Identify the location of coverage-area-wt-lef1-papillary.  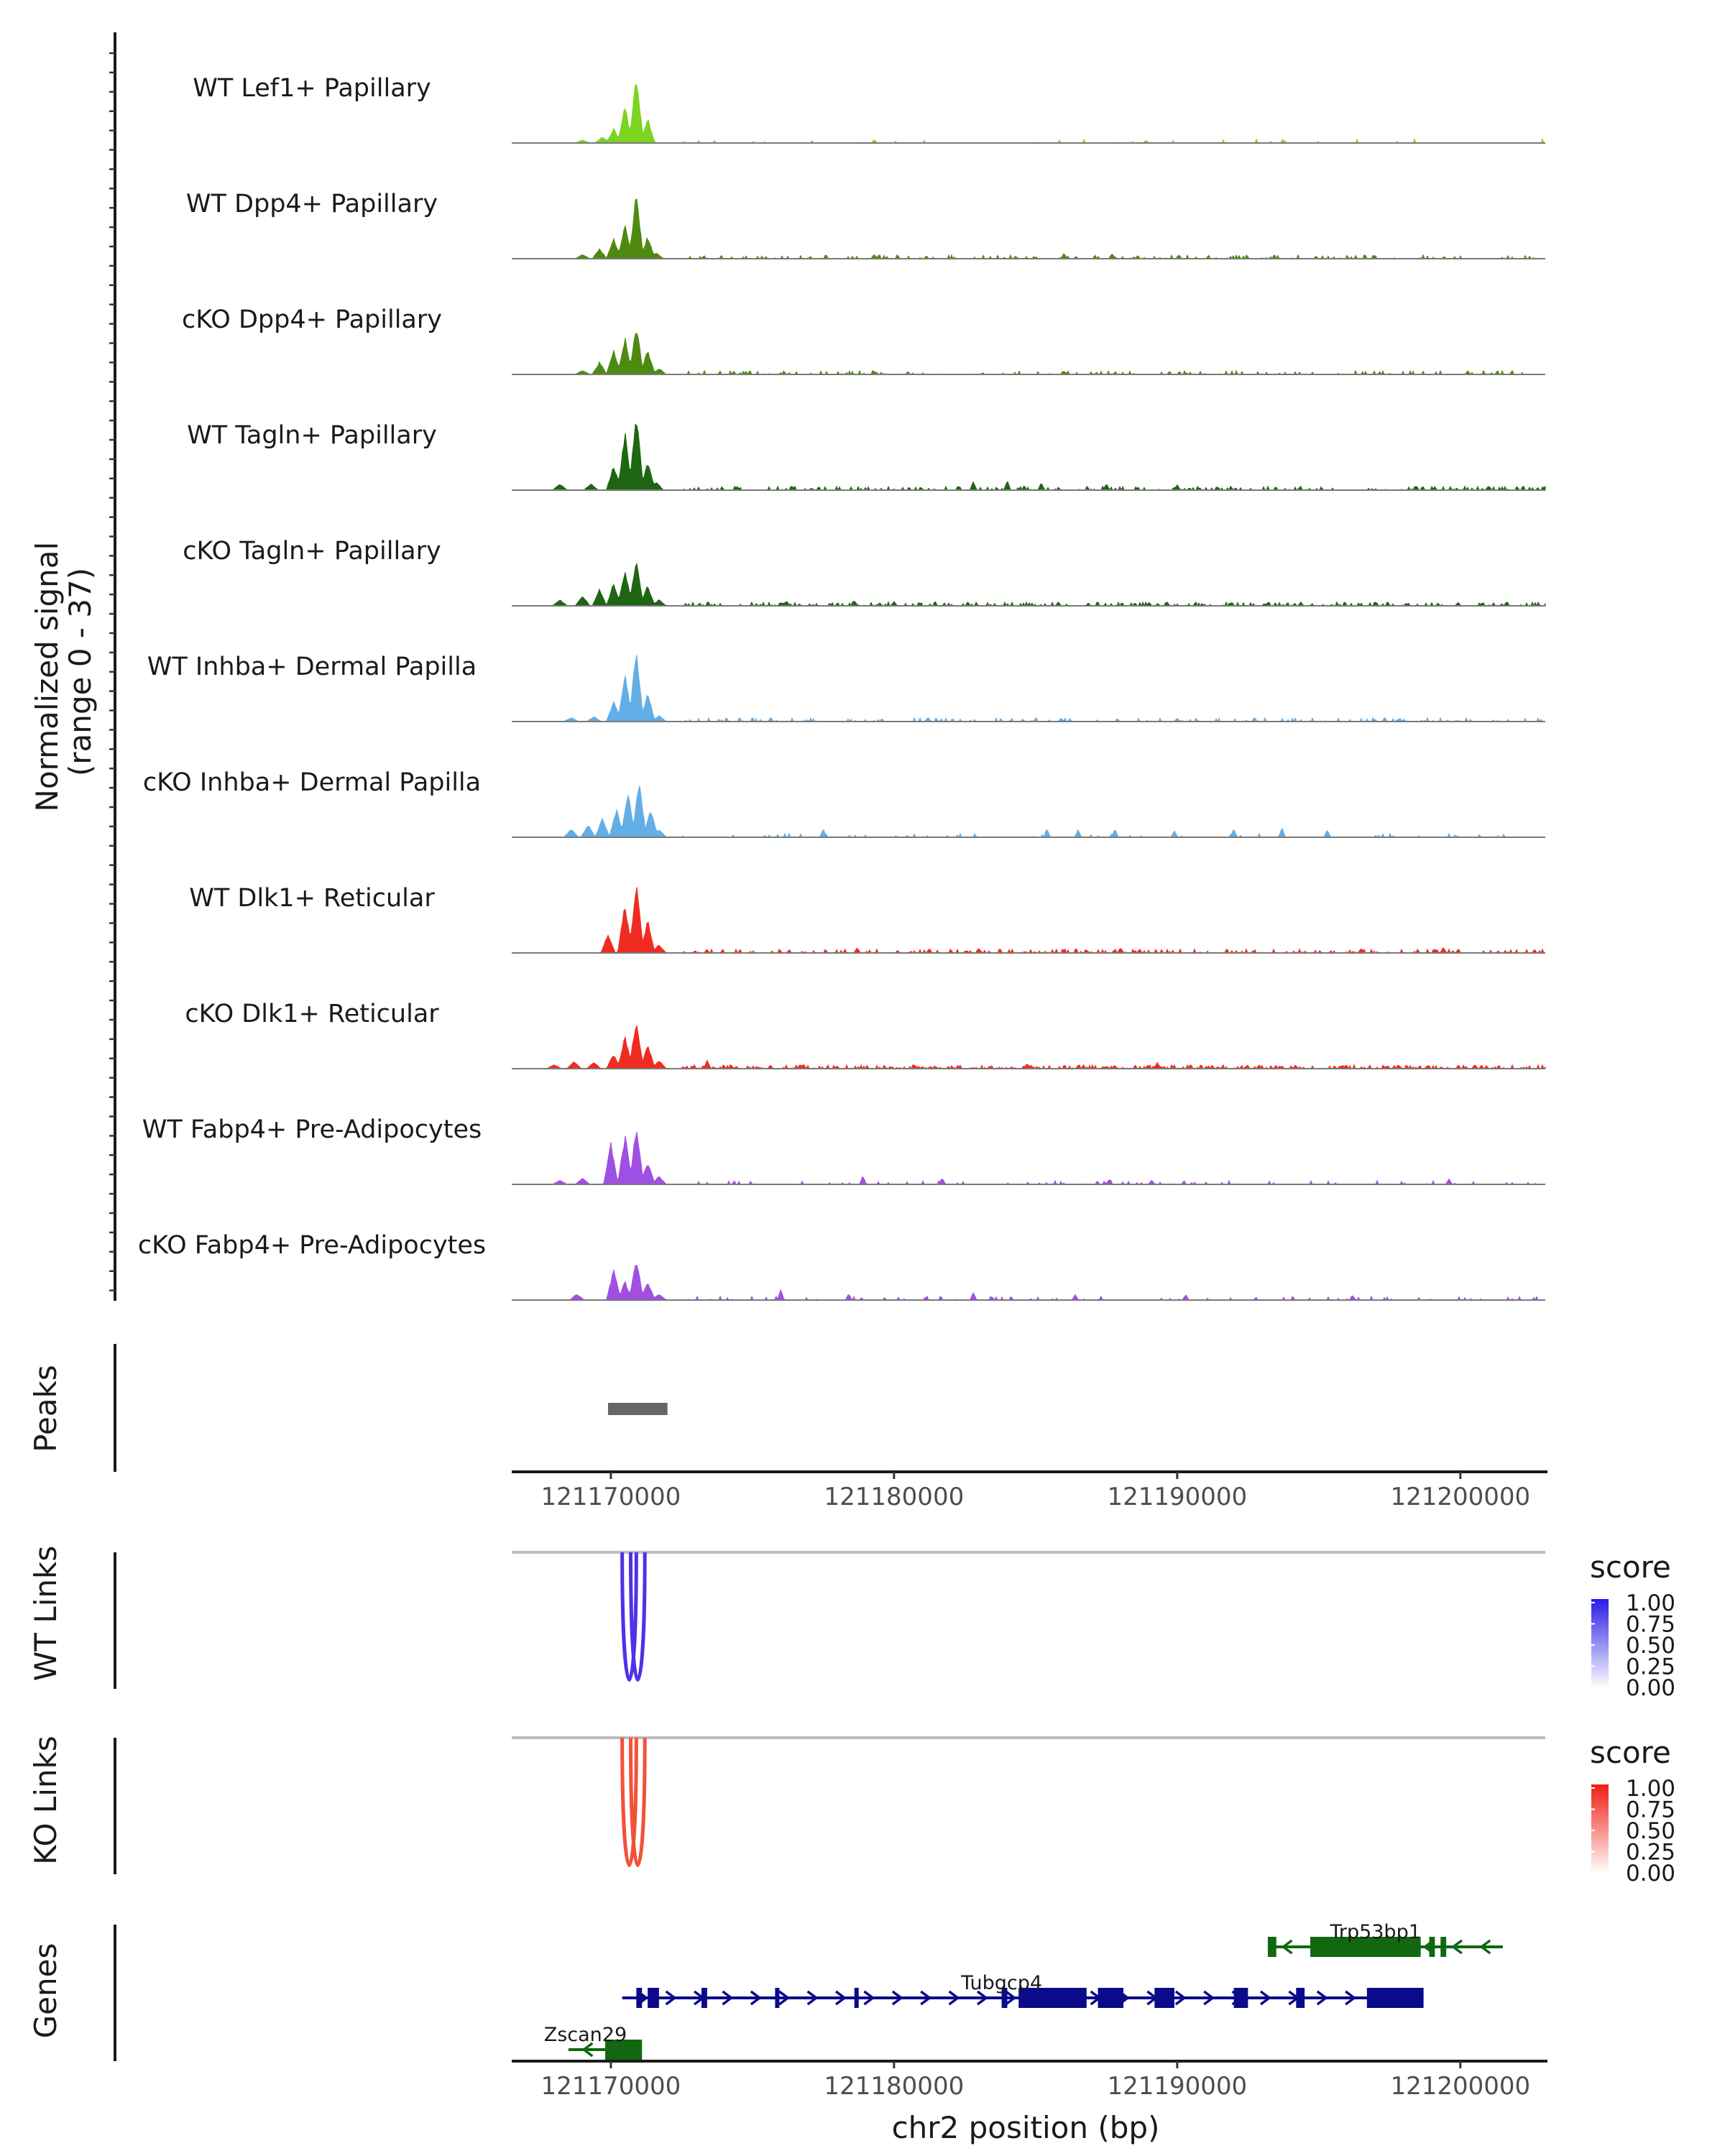
(1028, 113).